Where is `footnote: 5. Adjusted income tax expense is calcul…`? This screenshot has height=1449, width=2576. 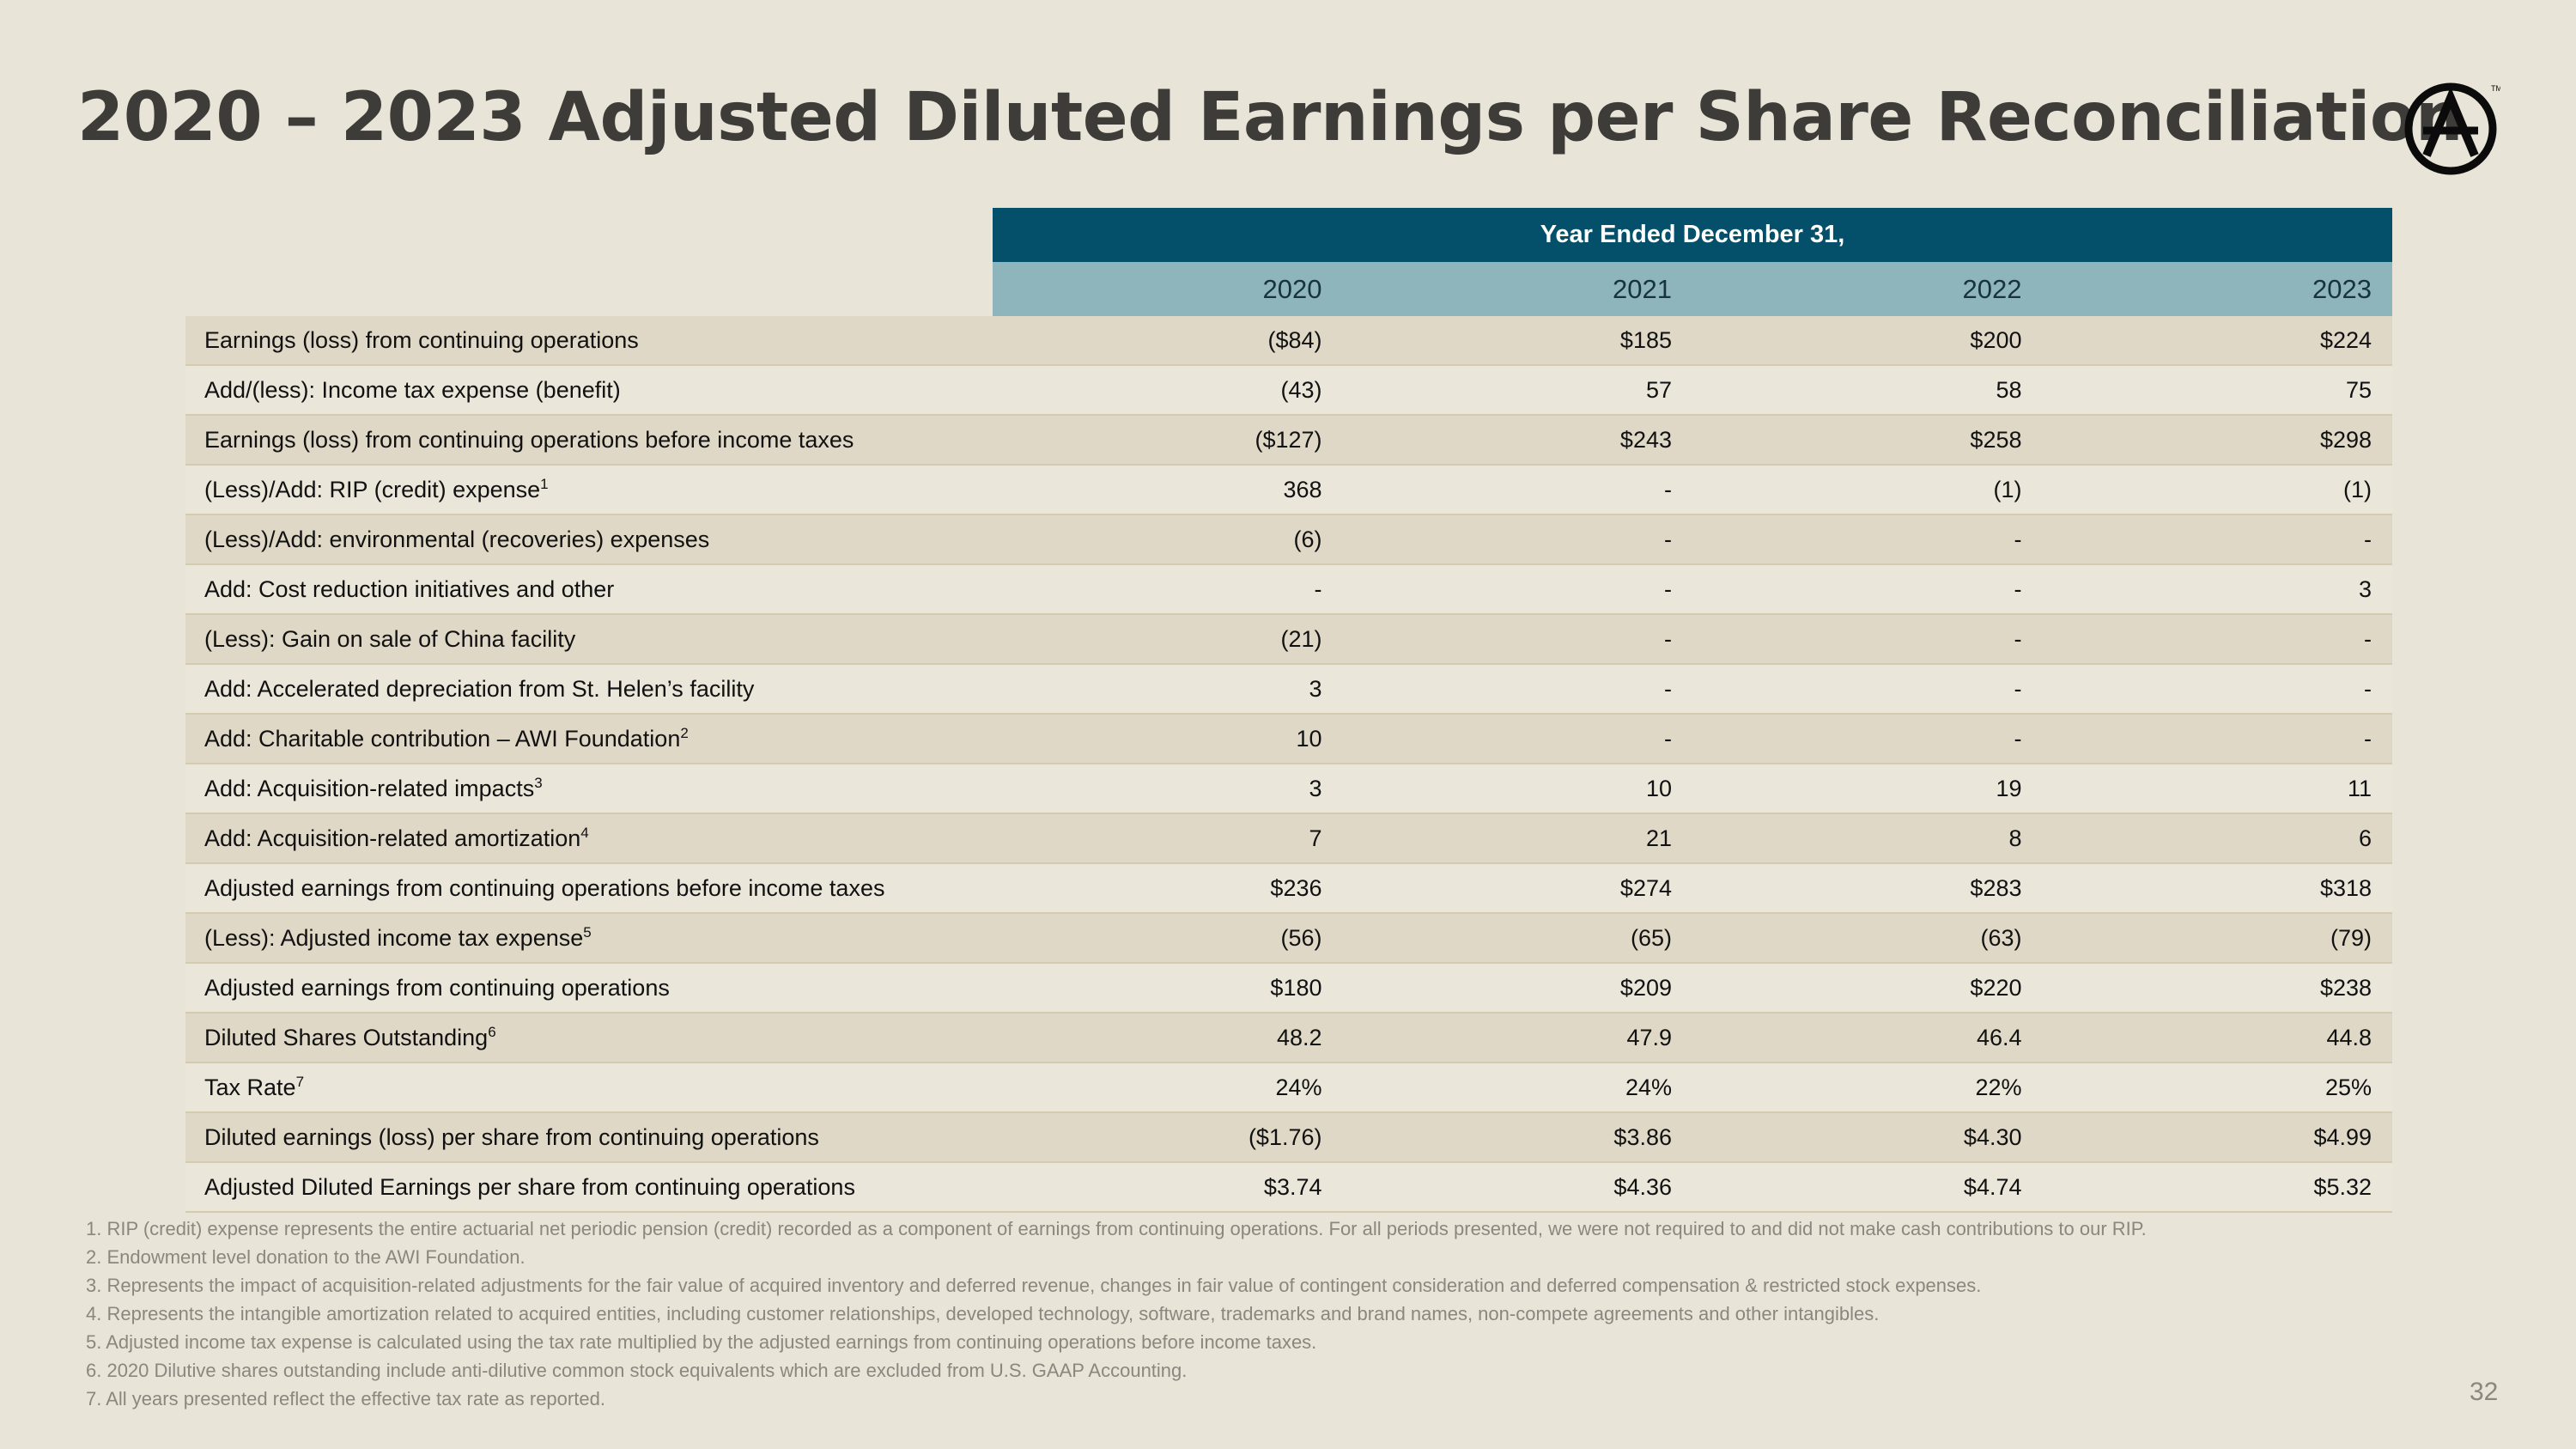
footnote: 5. Adjusted income tax expense is calcul… is located at coordinates (702, 1342).